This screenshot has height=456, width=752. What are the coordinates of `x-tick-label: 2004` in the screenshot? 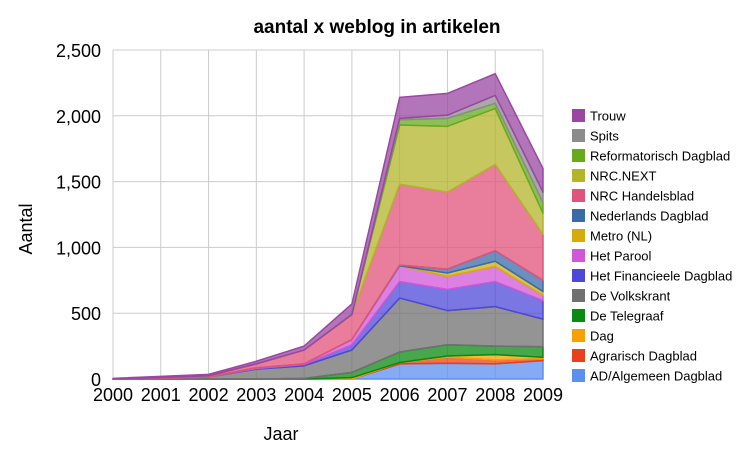 It's located at (304, 395).